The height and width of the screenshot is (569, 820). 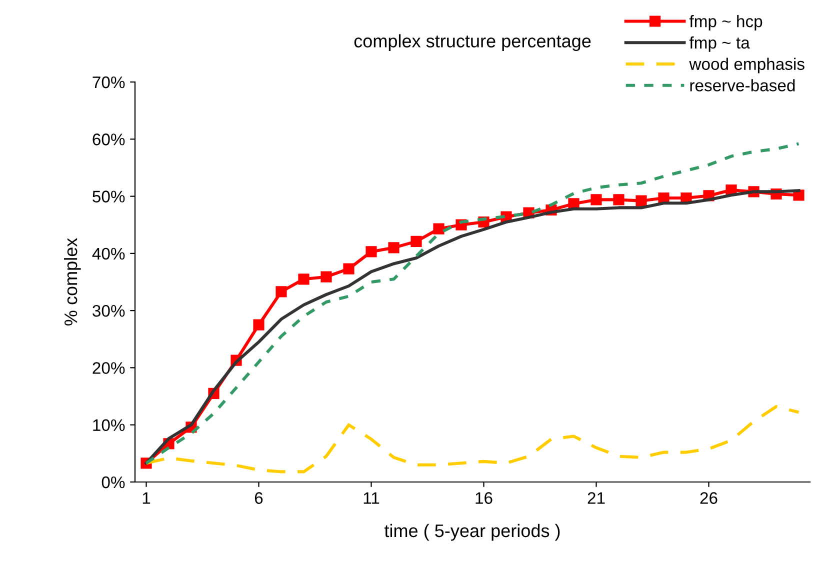 I want to click on x-tick-label: 21, so click(x=596, y=498).